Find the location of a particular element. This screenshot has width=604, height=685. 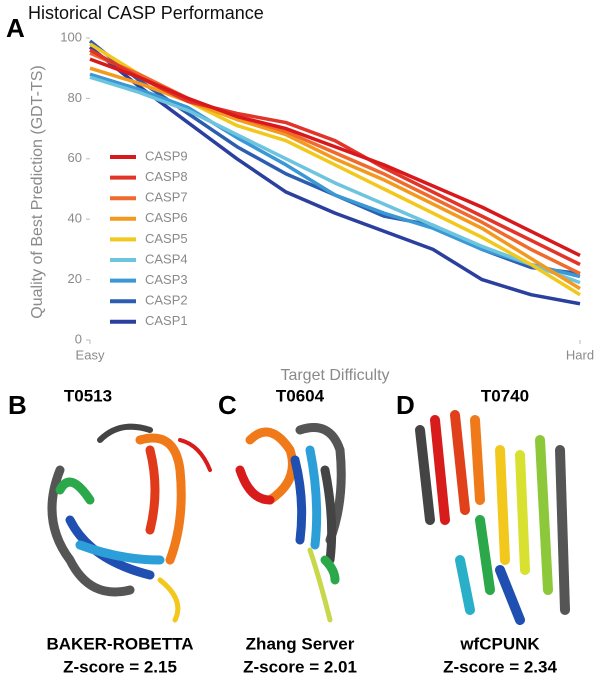

z-score: Z-score = 2.34 is located at coordinates (500, 666).